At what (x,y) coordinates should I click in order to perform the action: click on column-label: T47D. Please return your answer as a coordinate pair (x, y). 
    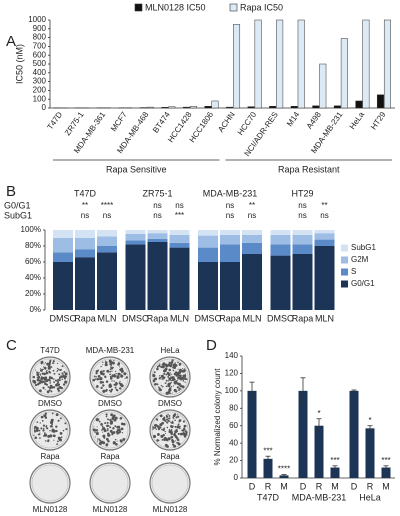
    Looking at the image, I should click on (50, 350).